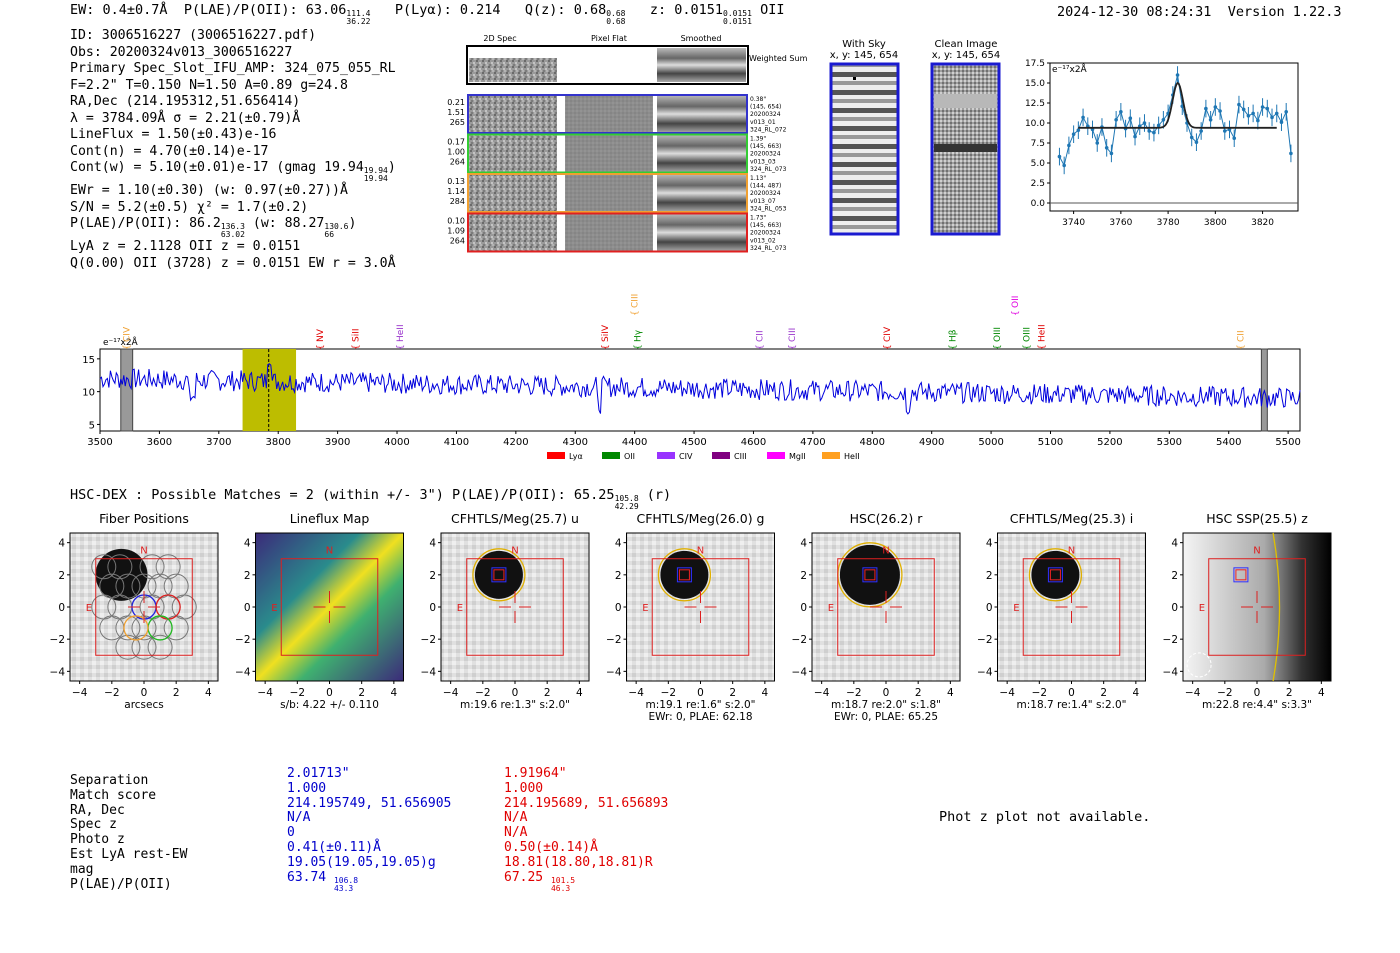 The height and width of the screenshot is (953, 1400). Describe the element at coordinates (758, 99) in the screenshot. I see `cutout-right-0-0: 0.38"` at that location.